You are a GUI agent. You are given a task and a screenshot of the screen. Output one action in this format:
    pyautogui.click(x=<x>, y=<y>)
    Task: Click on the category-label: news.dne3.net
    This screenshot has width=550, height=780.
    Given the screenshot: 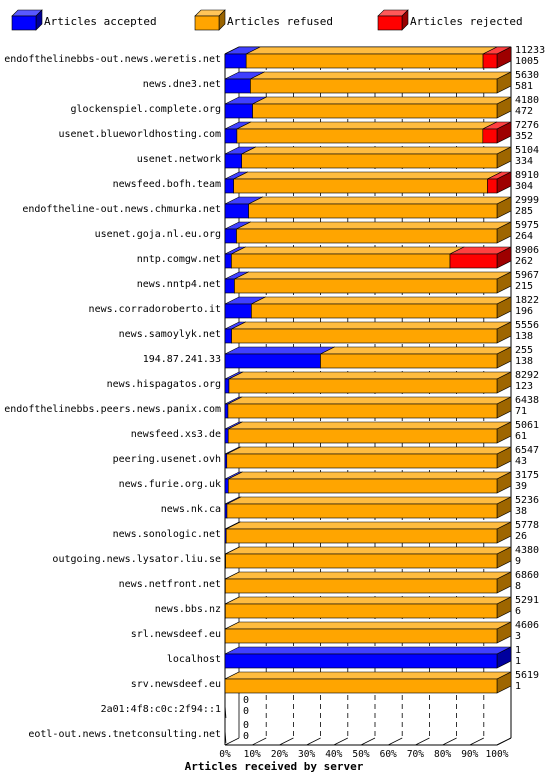 What is the action you would take?
    pyautogui.click(x=182, y=84)
    